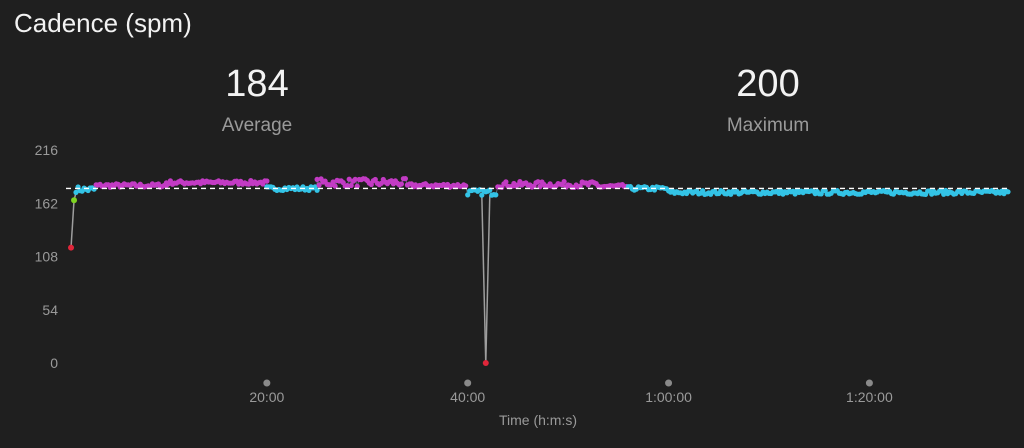 This screenshot has height=448, width=1024. What do you see at coordinates (47, 150) in the screenshot?
I see `y-tick-label: 216` at bounding box center [47, 150].